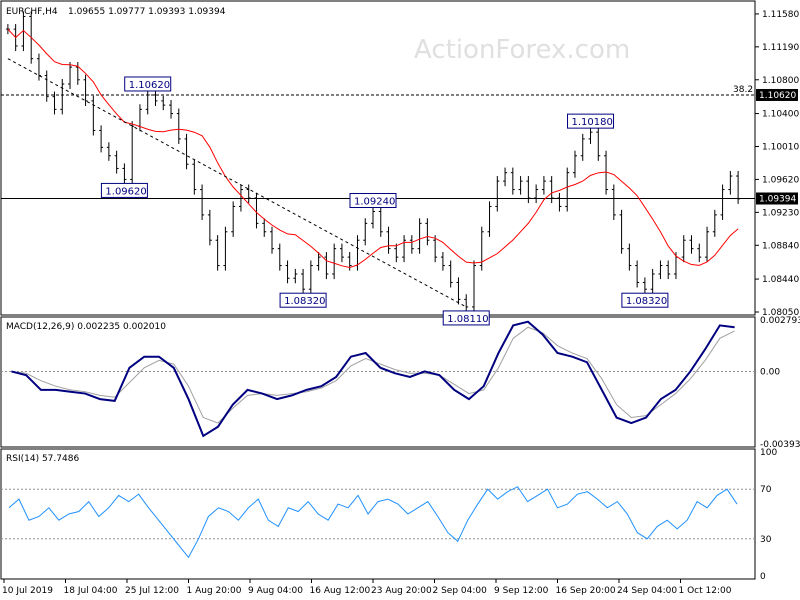 This screenshot has height=600, width=800. I want to click on rsi-ytick-label: 0, so click(763, 577).